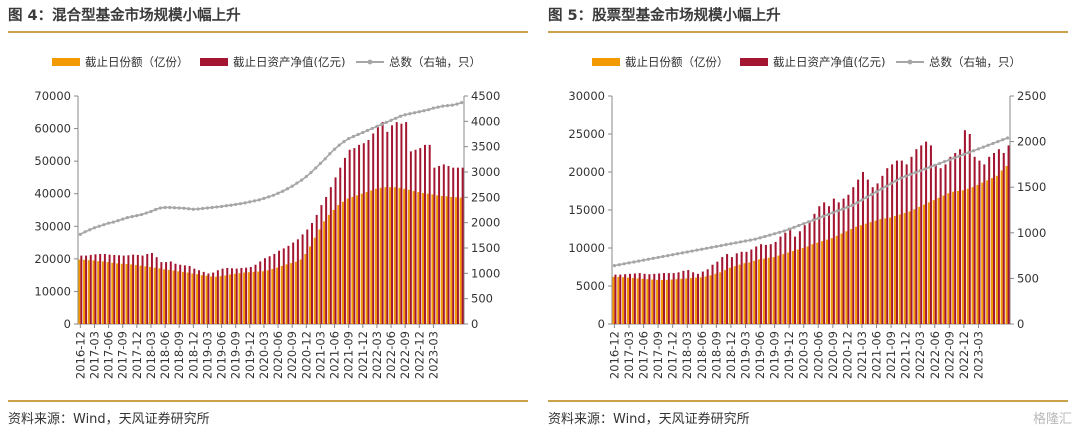 Image resolution: width=1080 pixels, height=433 pixels. I want to click on x-tick-label: 2020-09, so click(292, 355).